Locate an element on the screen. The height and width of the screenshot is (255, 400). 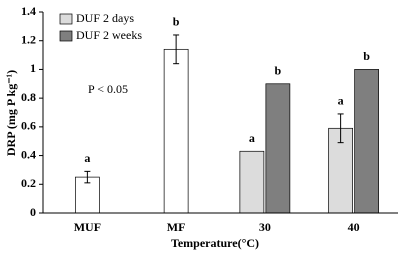
annotation: P < 0.05 is located at coordinates (108, 89).